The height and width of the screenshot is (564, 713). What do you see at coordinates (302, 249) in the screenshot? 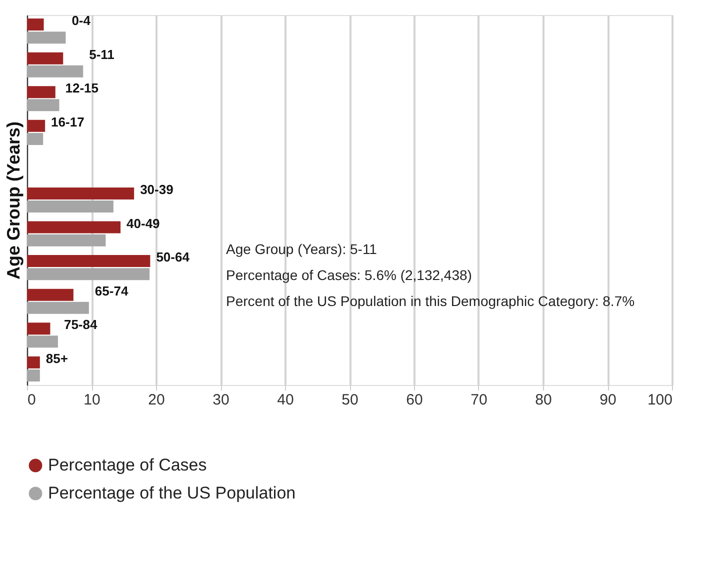
I see `annotation: Age Group (Years): 5-11` at bounding box center [302, 249].